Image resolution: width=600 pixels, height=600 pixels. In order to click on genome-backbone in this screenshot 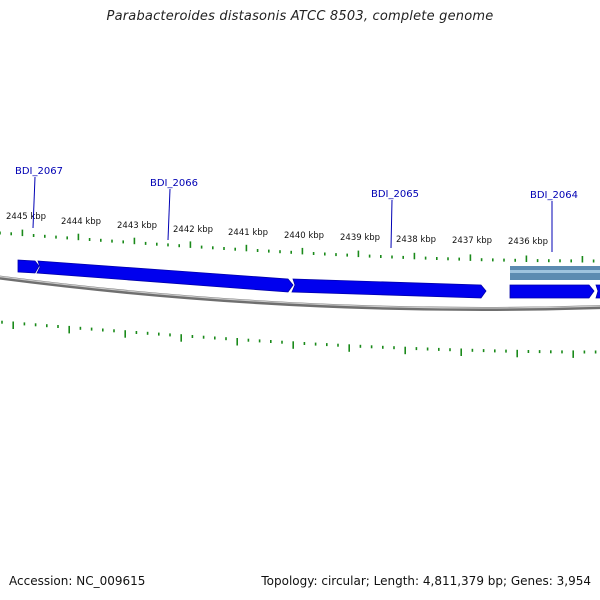, I will do `click(300, 293)`.